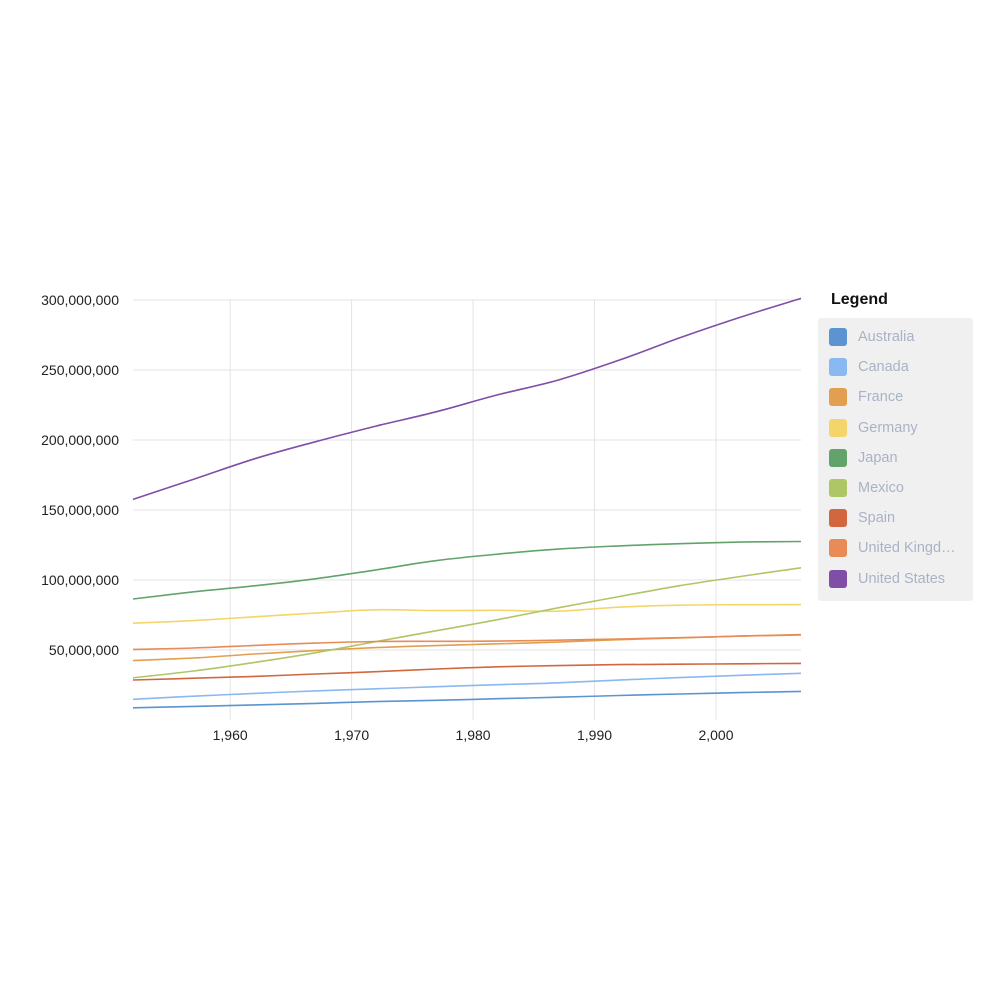  I want to click on series-line-germany, so click(467, 613).